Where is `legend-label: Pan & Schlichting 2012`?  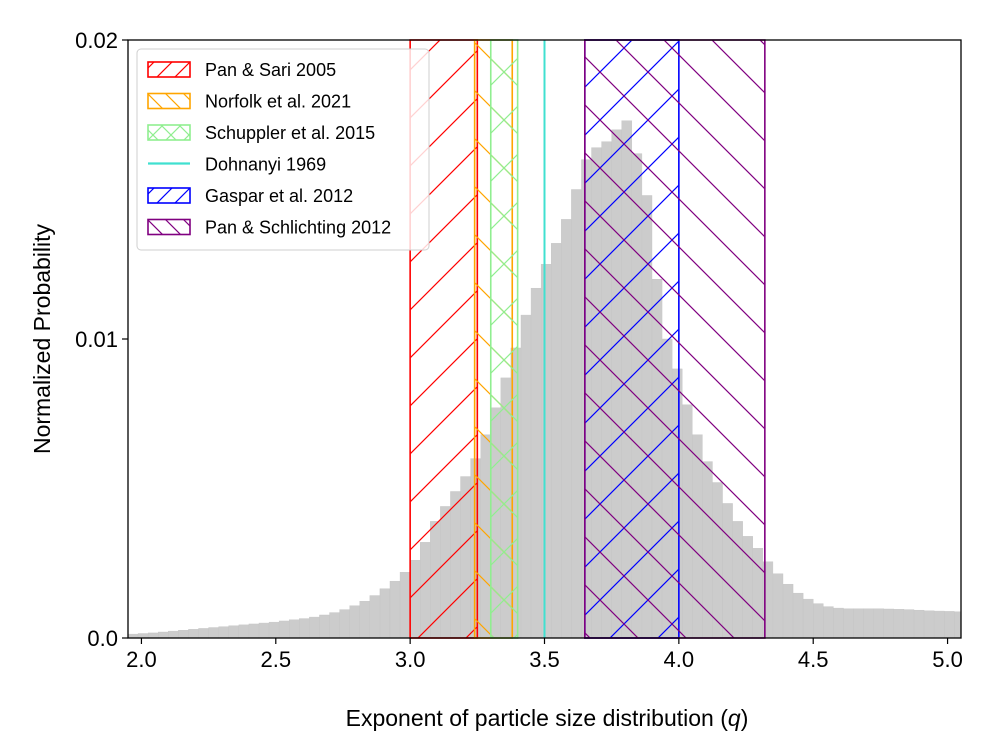
legend-label: Pan & Schlichting 2012 is located at coordinates (298, 228).